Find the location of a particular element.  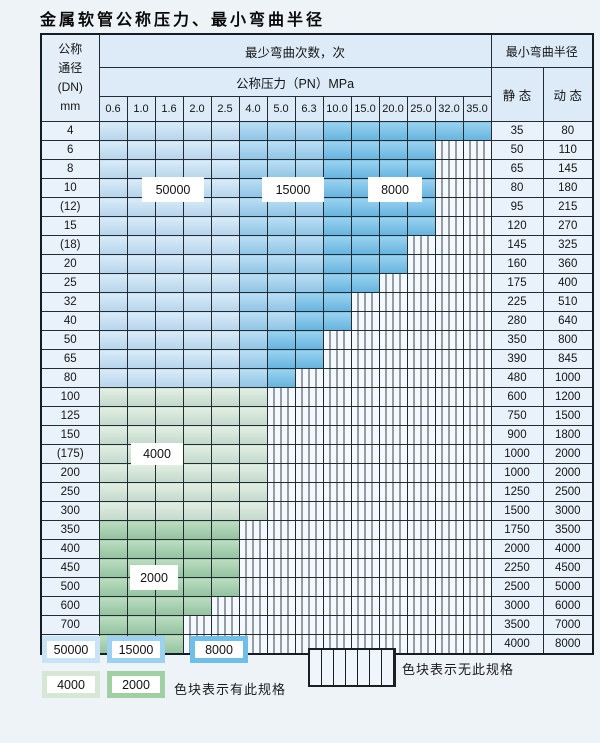

dynamic-radius-cell: 215 is located at coordinates (568, 207).